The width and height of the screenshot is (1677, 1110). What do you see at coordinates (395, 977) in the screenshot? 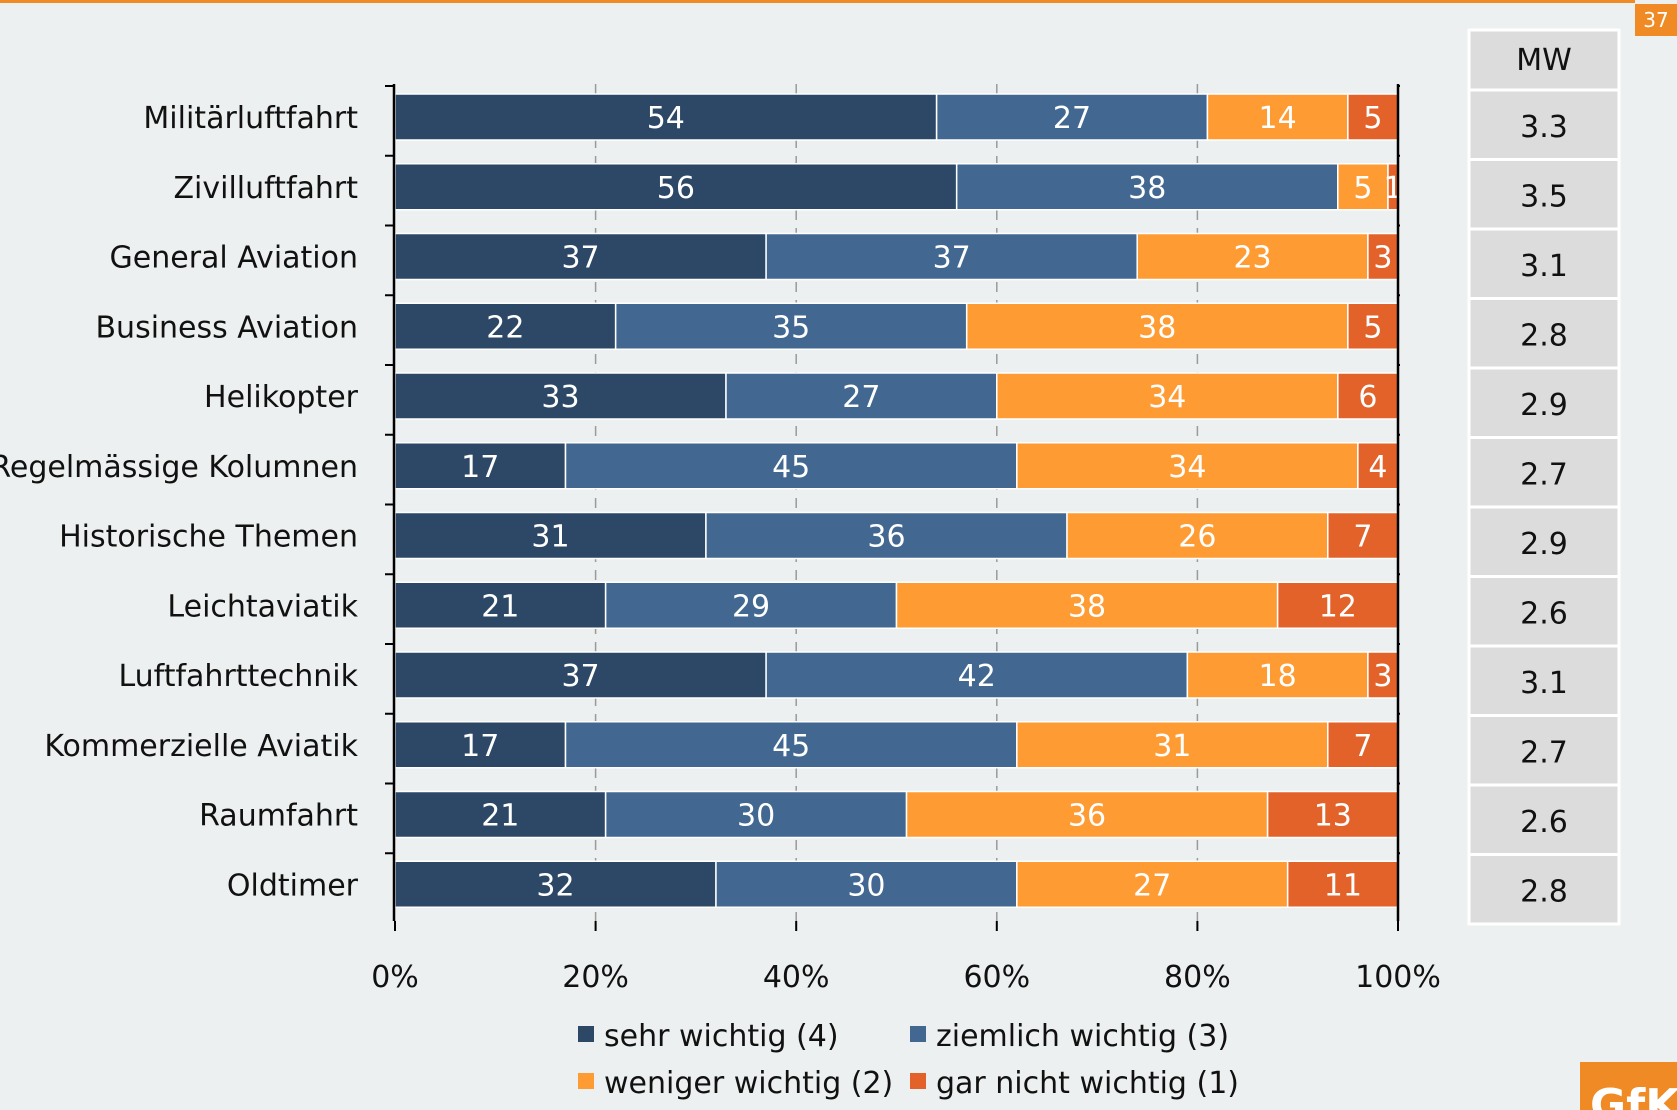
I see `x-tick-label-0: 0%` at bounding box center [395, 977].